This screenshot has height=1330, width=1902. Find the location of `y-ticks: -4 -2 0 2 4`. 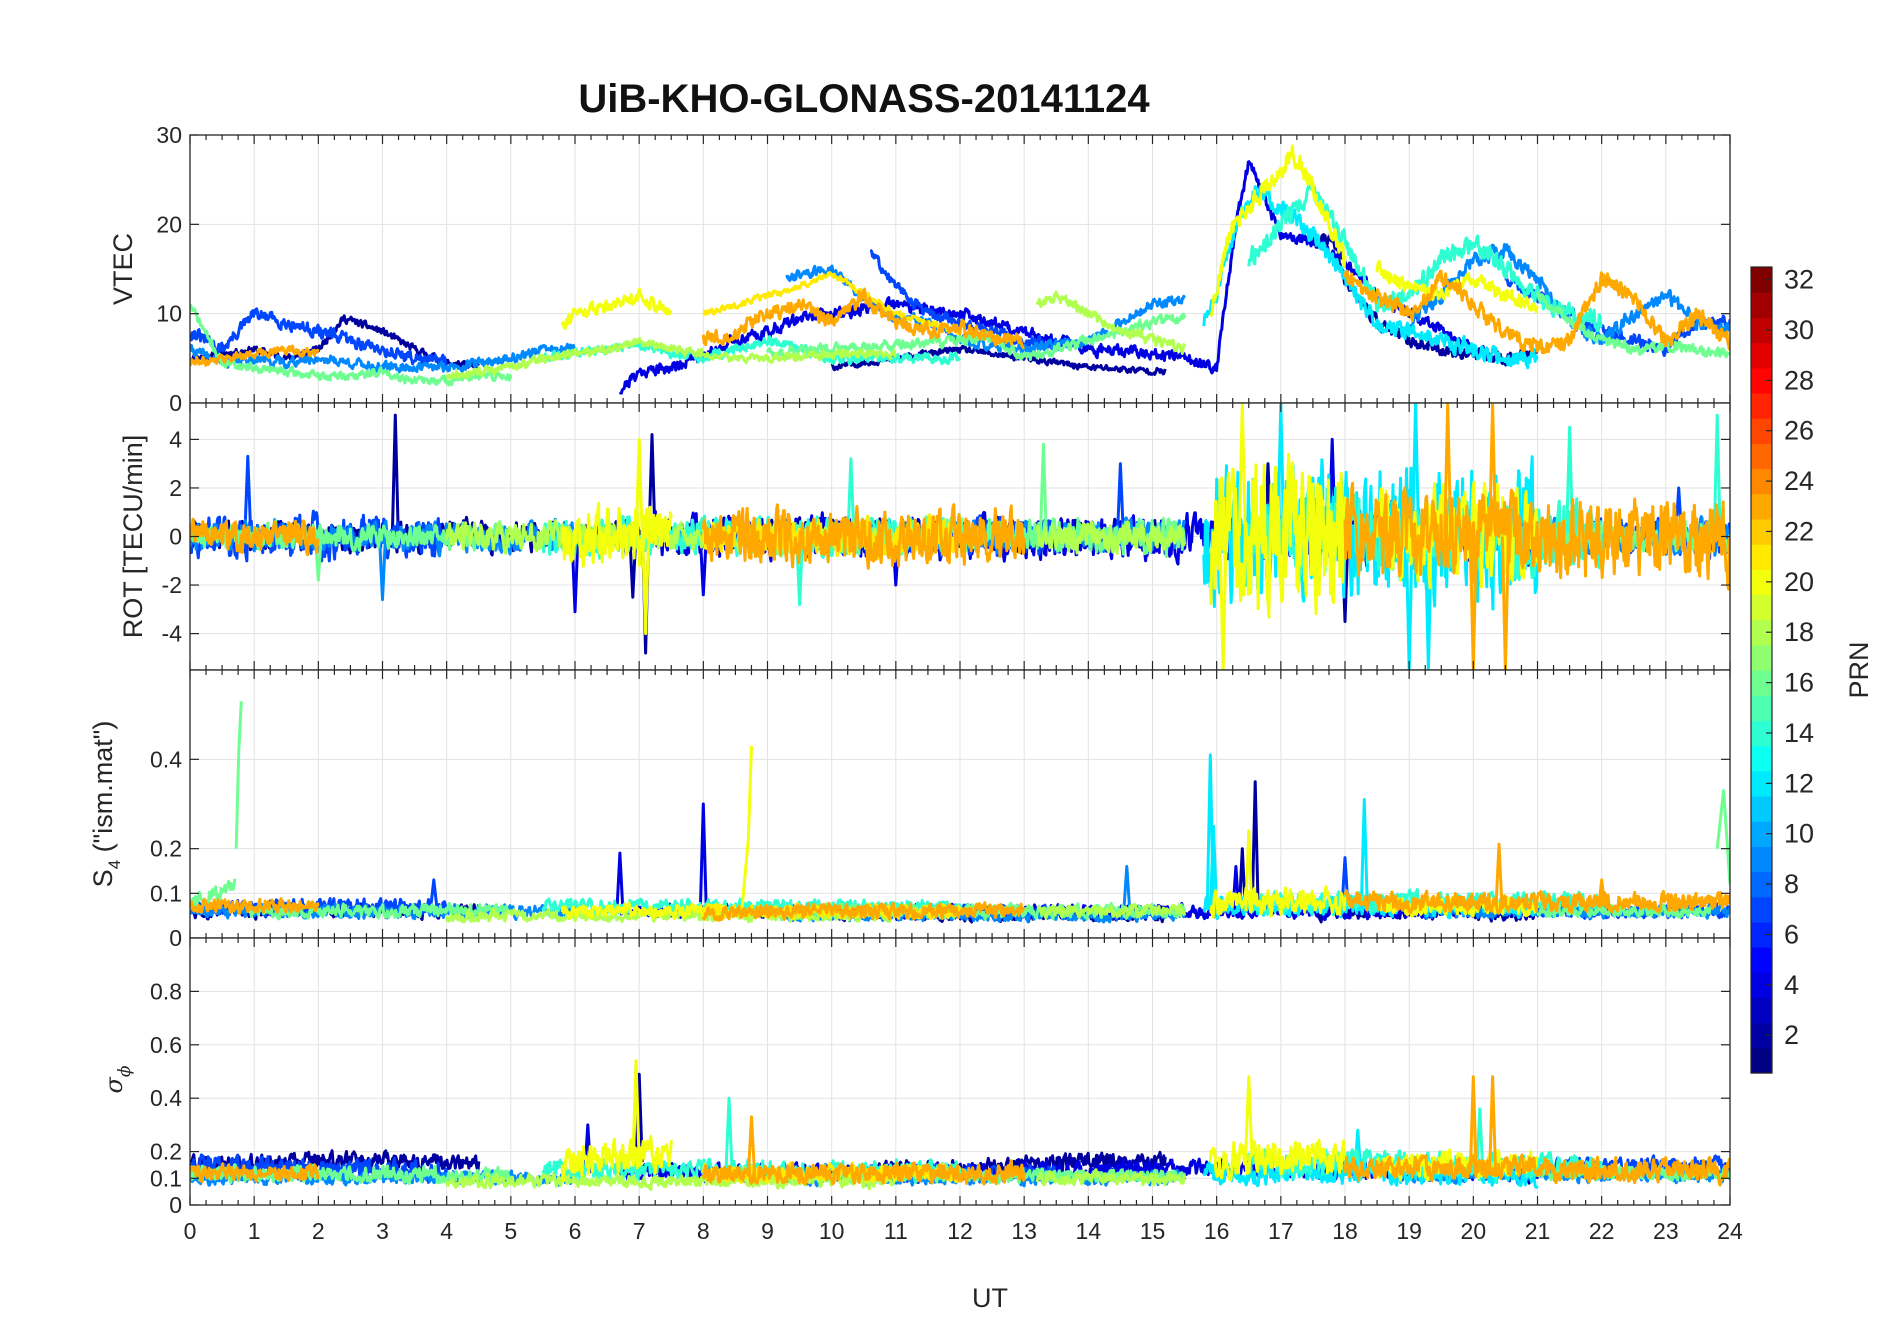

y-ticks: -4 -2 0 2 4 is located at coordinates (946, 536).